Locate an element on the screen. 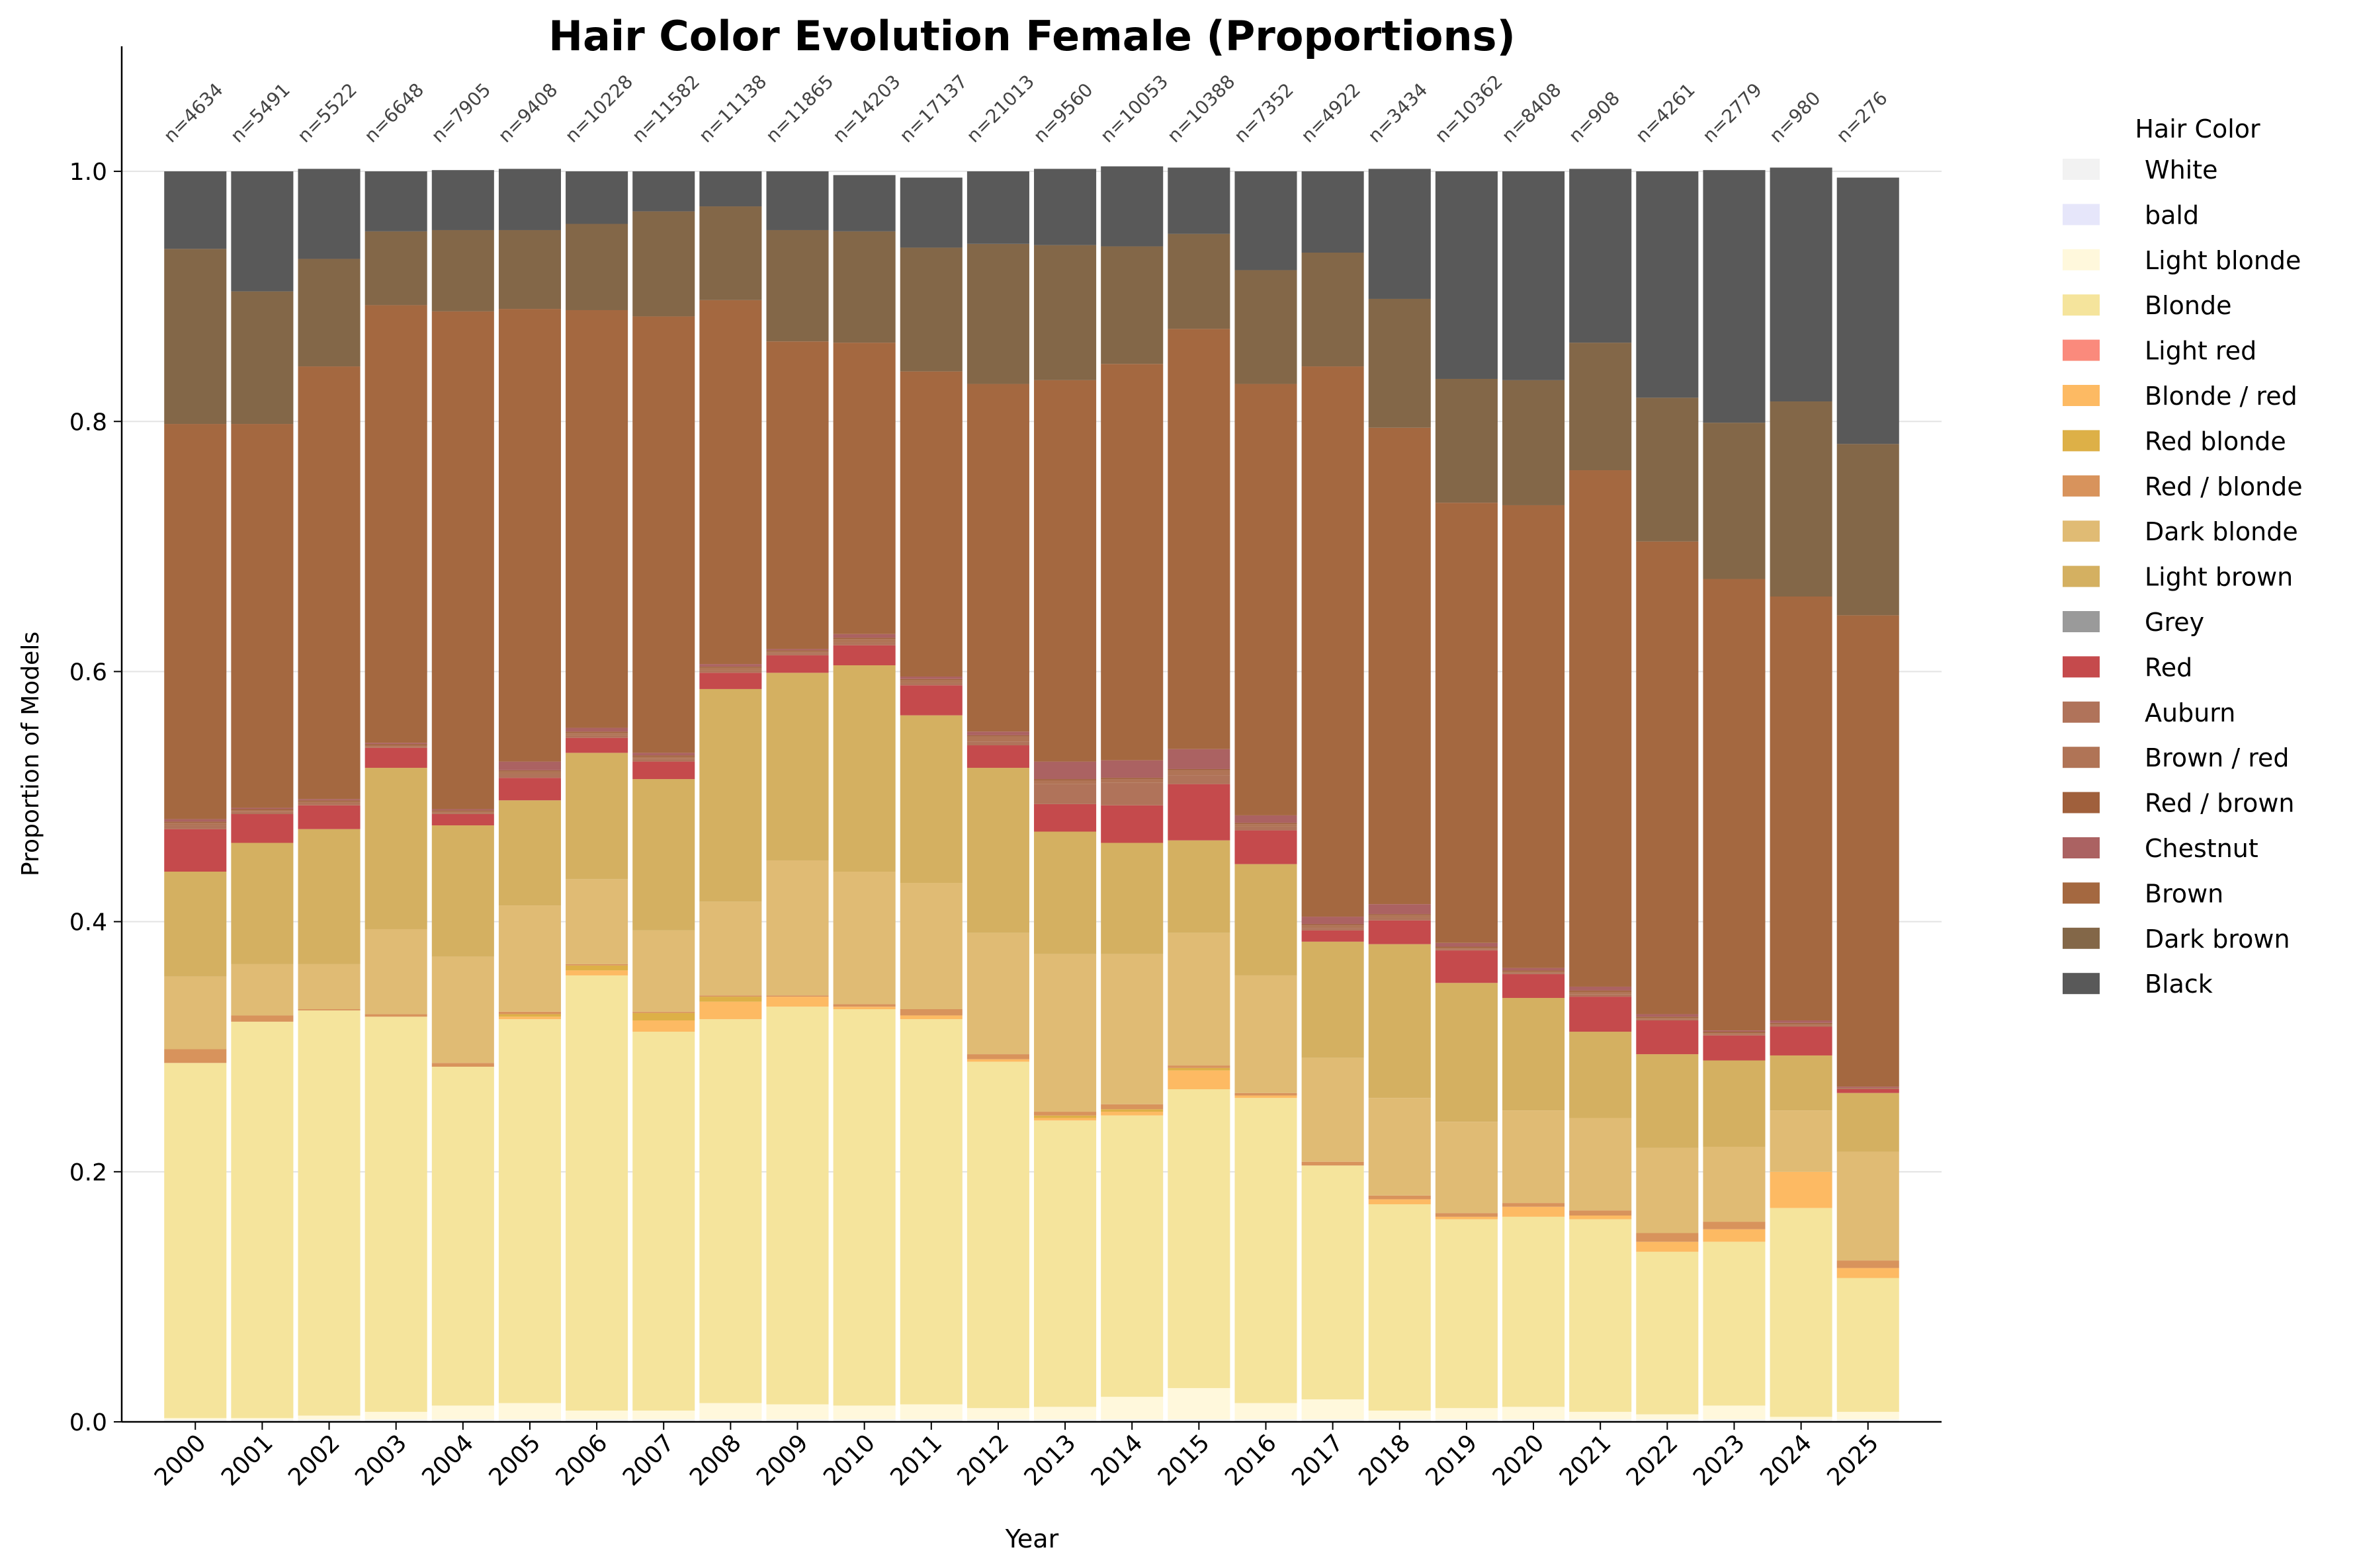 The image size is (2359, 1568). count-label: n=11865 is located at coordinates (799, 109).